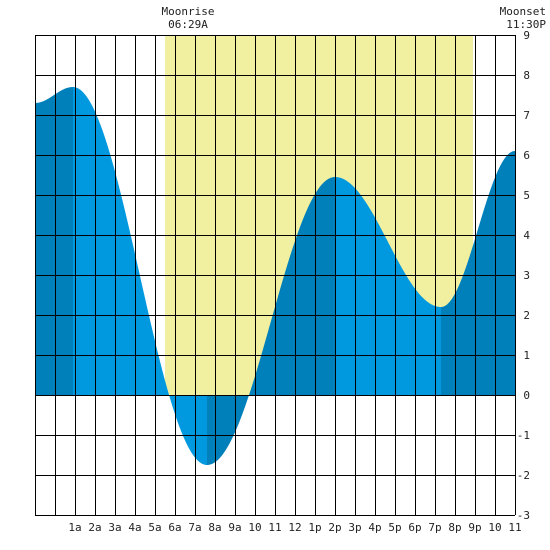 The image size is (550, 550). I want to click on y-tick-label: 4, so click(526, 235).